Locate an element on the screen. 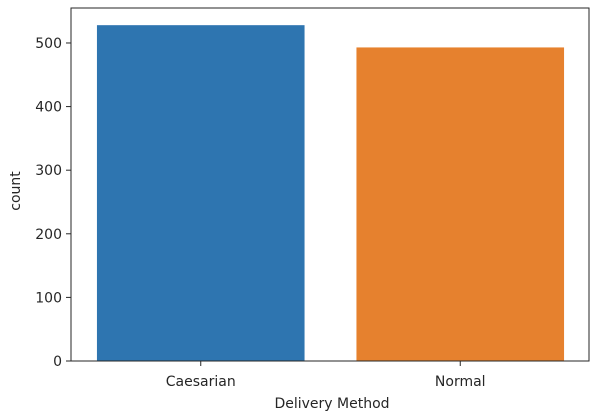 The image size is (590, 414). y-tick-label: 100 is located at coordinates (48, 298).